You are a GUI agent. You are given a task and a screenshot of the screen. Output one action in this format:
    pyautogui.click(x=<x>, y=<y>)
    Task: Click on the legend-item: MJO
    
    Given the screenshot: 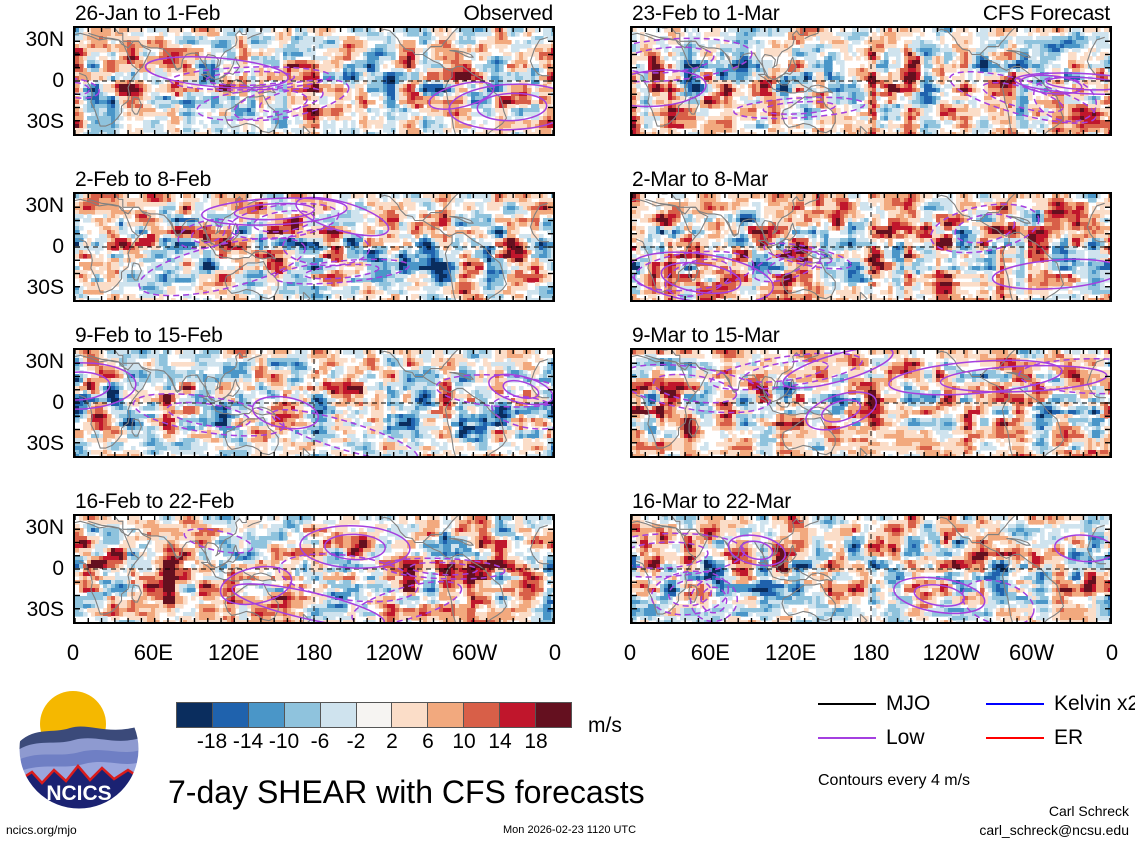 What is the action you would take?
    pyautogui.click(x=874, y=704)
    